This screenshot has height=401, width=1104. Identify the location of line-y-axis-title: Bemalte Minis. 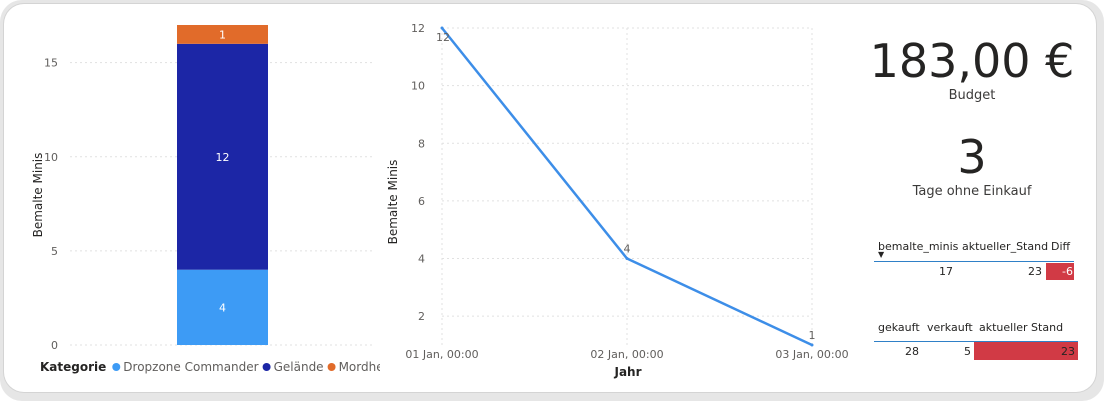
(393, 202).